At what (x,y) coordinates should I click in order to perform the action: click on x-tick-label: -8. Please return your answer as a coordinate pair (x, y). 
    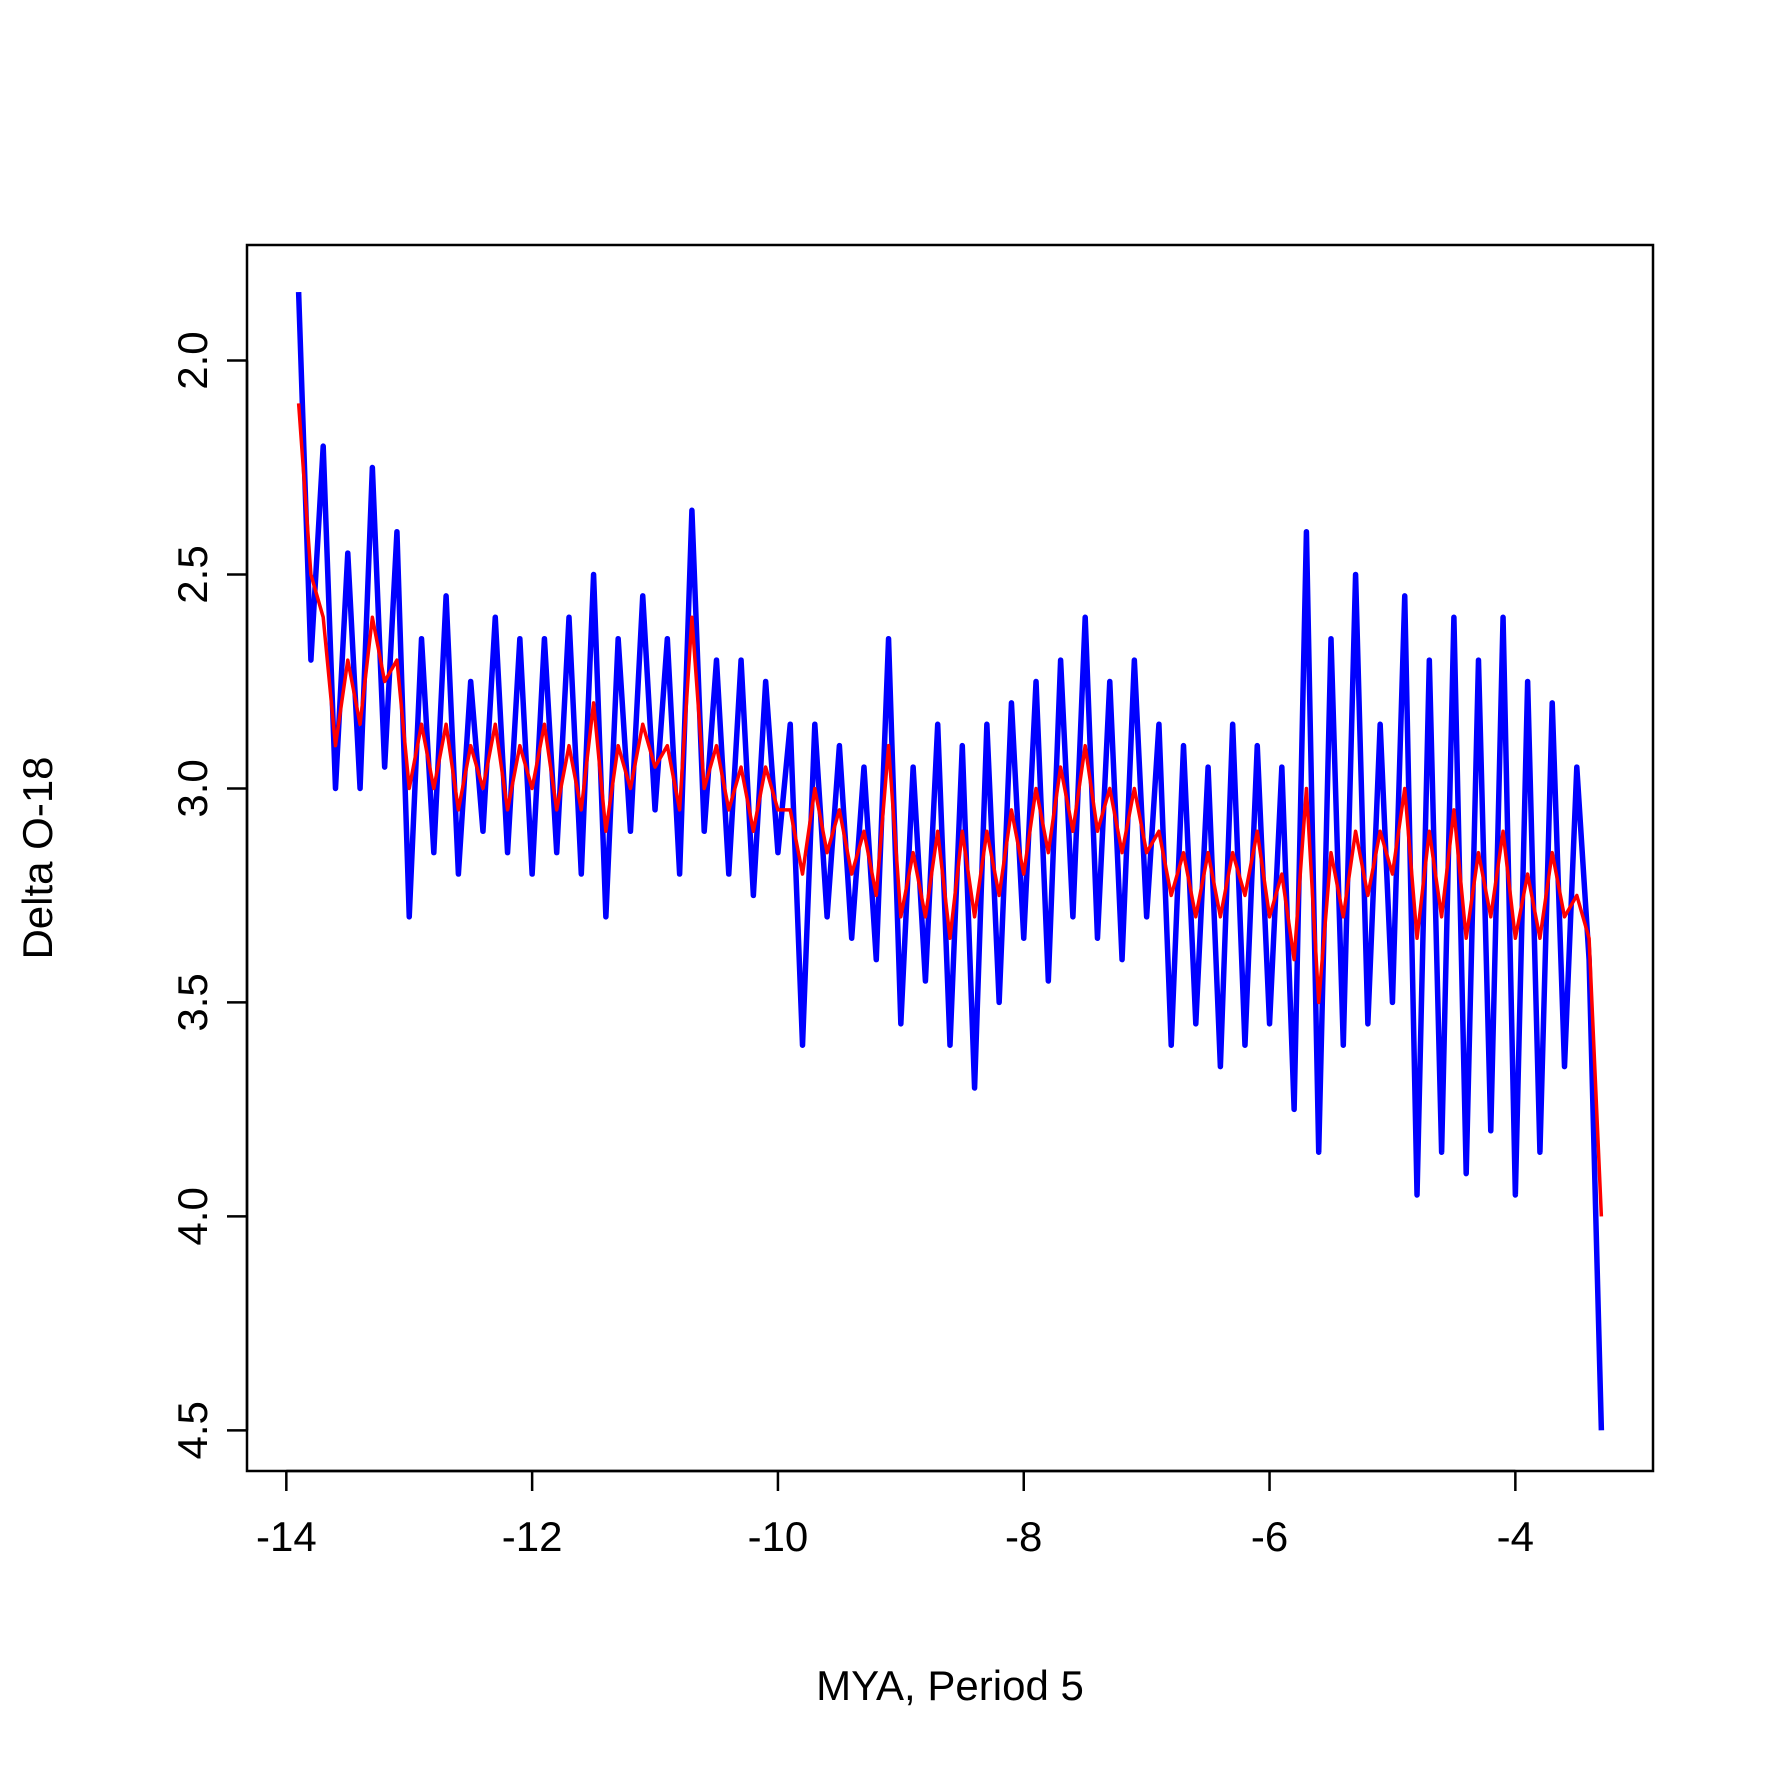
    Looking at the image, I should click on (1023, 1536).